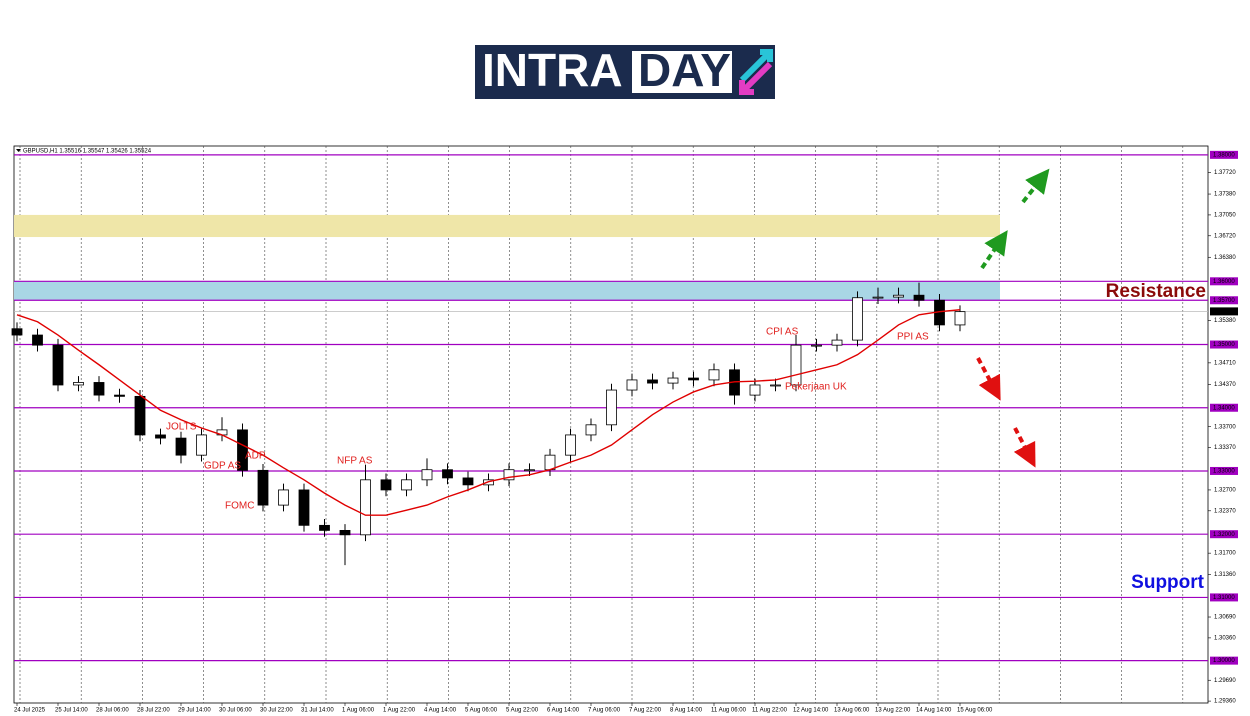 The image size is (1250, 716). Describe the element at coordinates (852, 711) in the screenshot. I see `x-tick-label: 13 Aug 06:00` at that location.